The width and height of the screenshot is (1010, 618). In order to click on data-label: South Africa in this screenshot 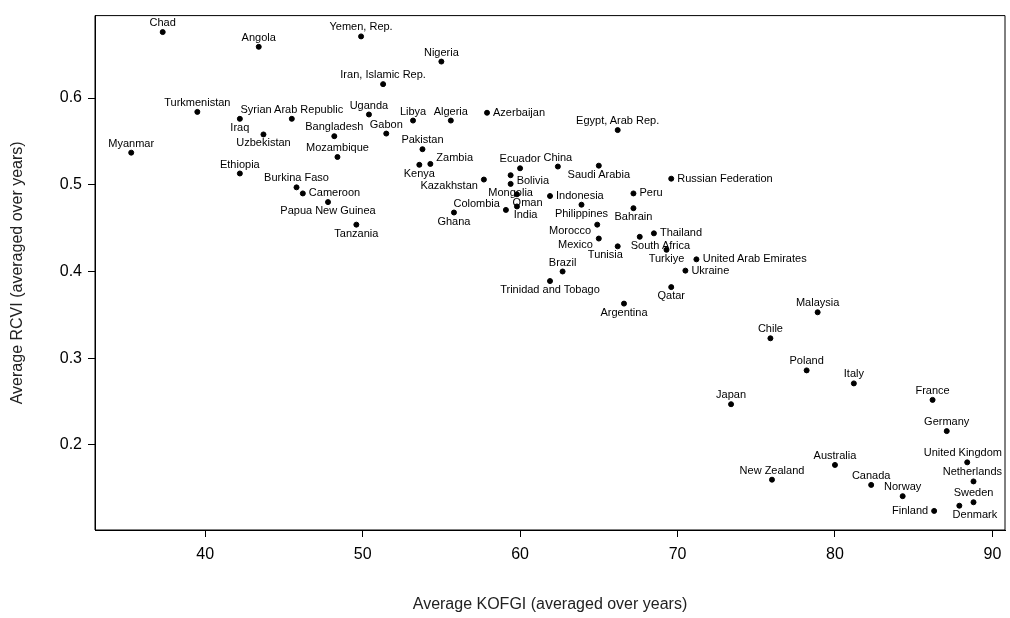, I will do `click(660, 244)`.